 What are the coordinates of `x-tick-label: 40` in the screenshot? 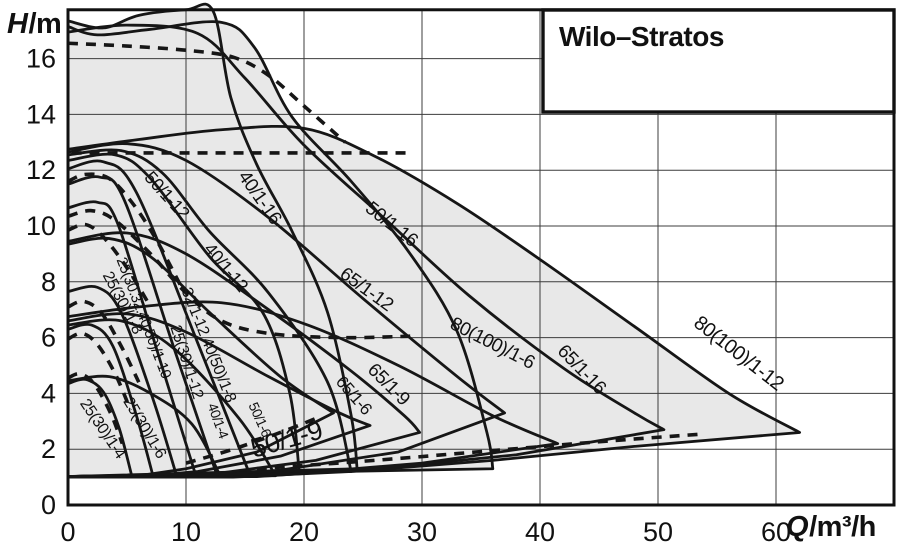 It's located at (540, 532).